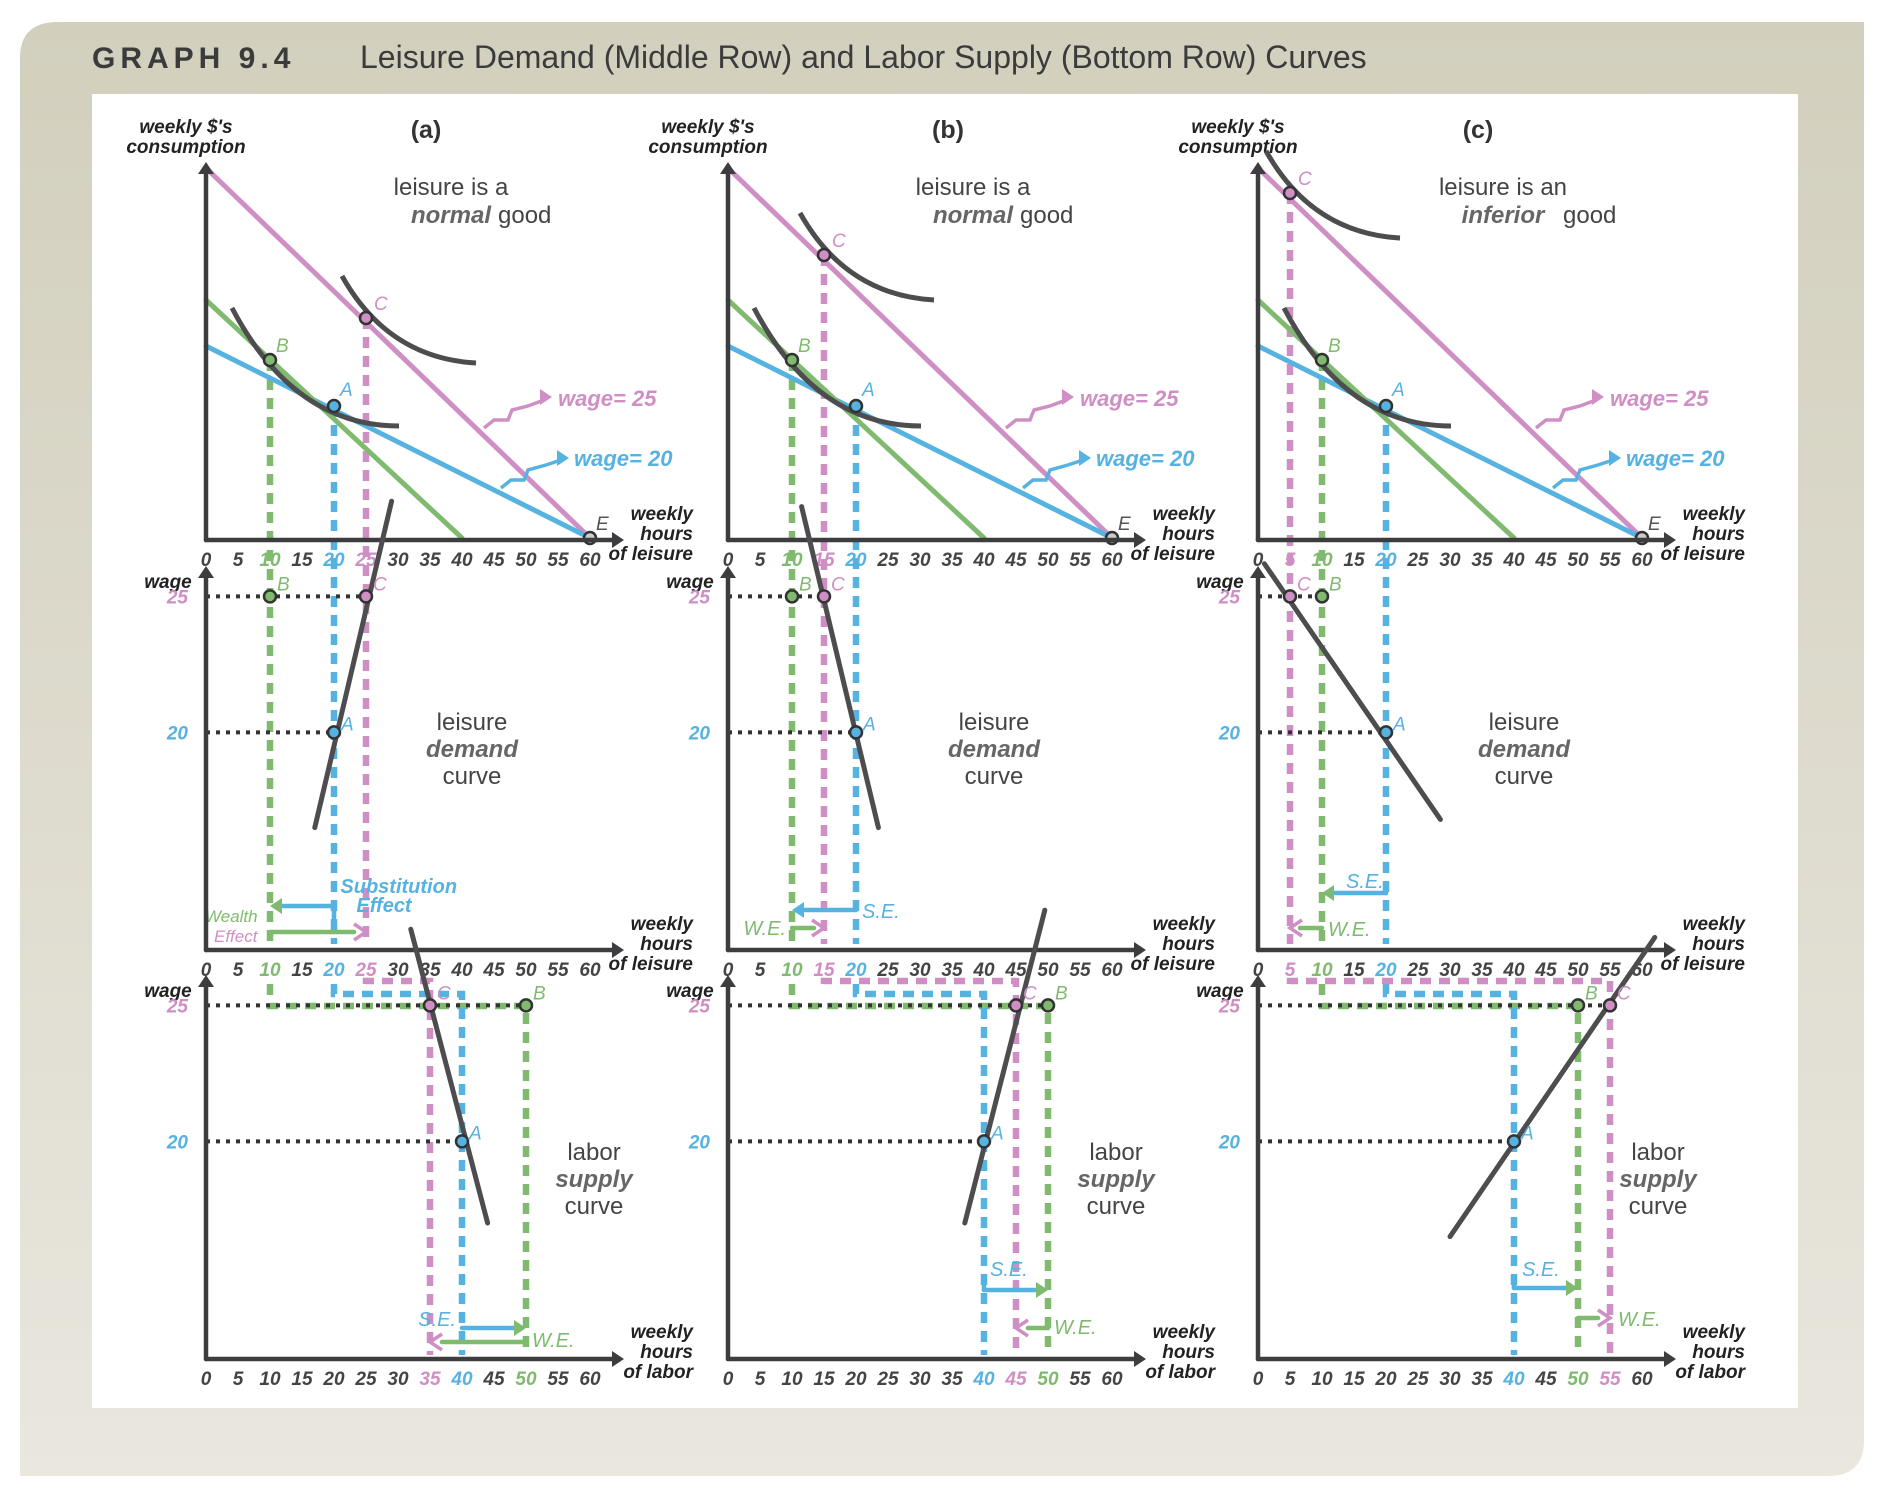  I want to click on bot-x-tick: 30, so click(920, 1379).